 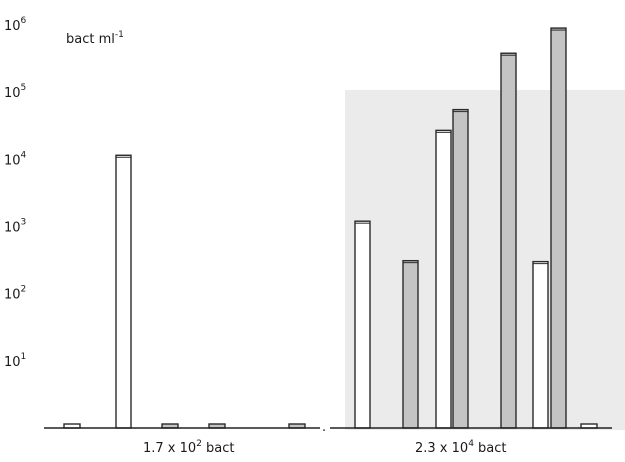 I want to click on y-tick-label: 10⁵, so click(x=15, y=92).